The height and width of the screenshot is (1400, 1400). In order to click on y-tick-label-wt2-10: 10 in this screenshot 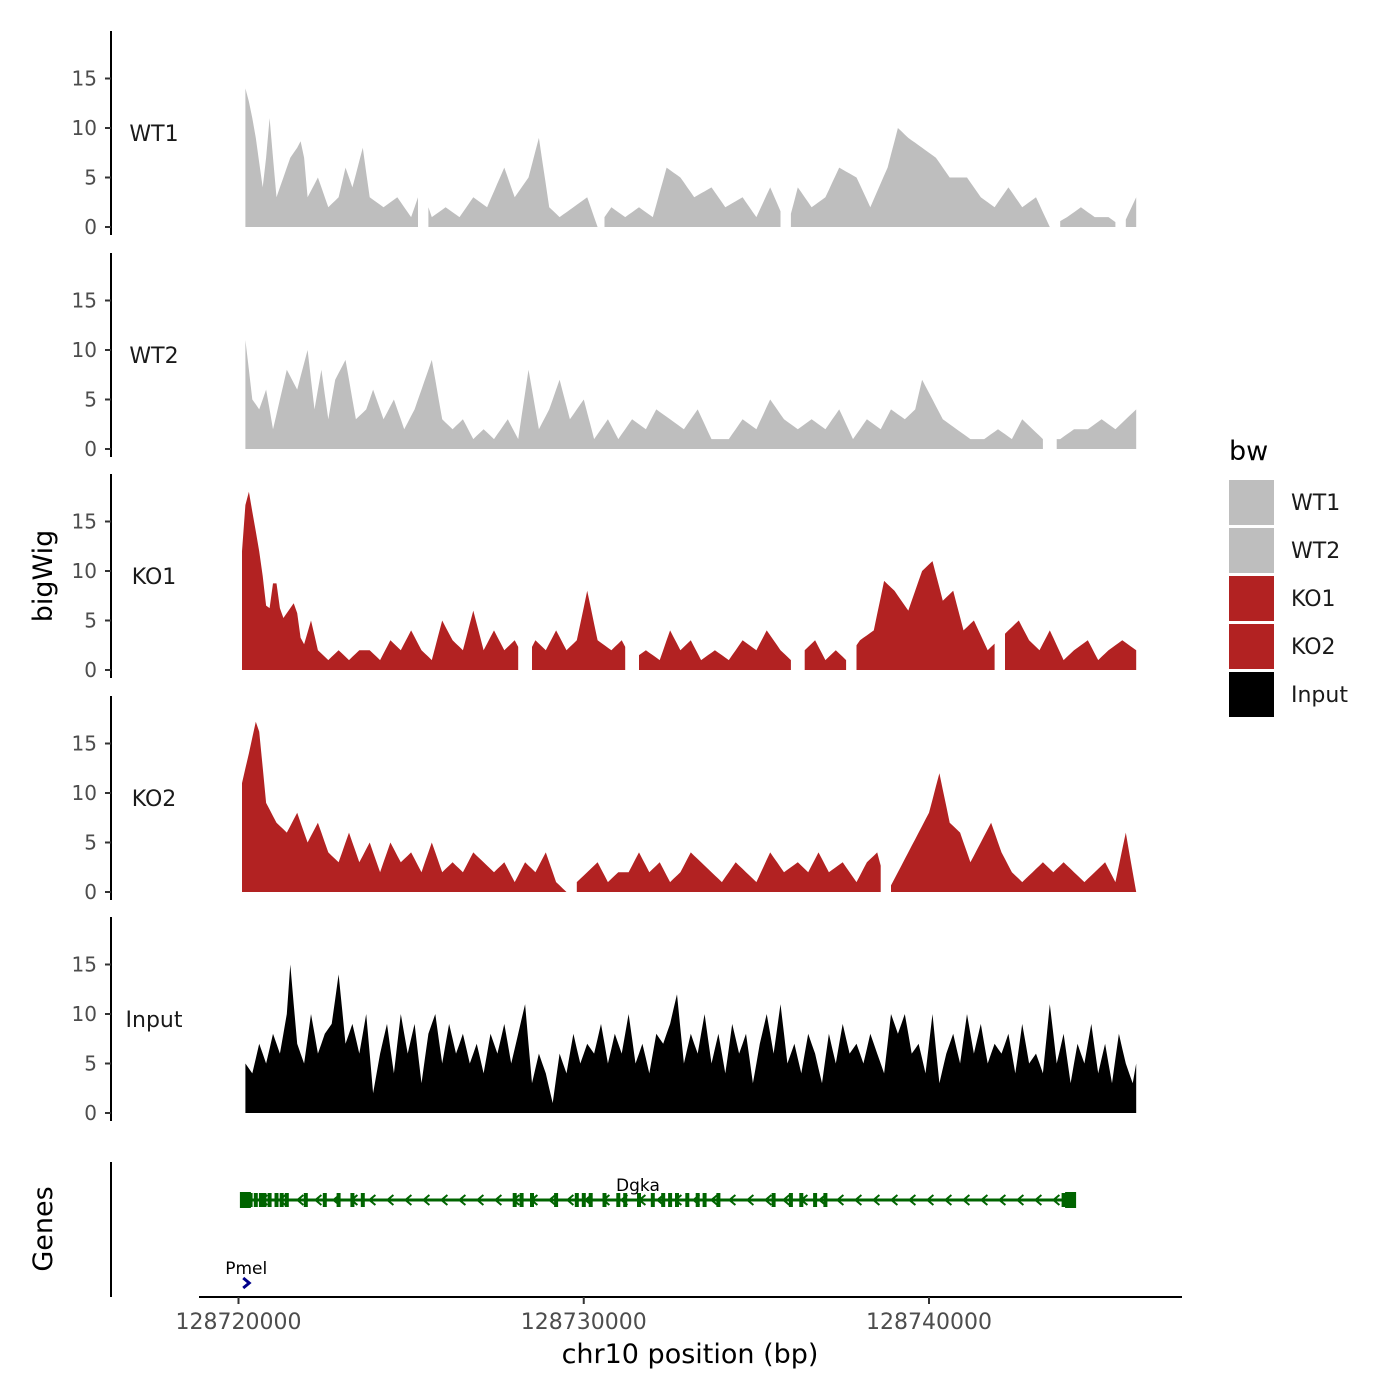, I will do `click(84, 350)`.